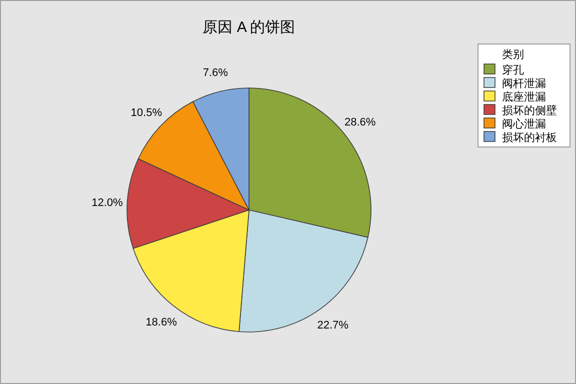 This screenshot has width=576, height=384. Describe the element at coordinates (333, 326) in the screenshot. I see `data-label: 22.7%` at that location.